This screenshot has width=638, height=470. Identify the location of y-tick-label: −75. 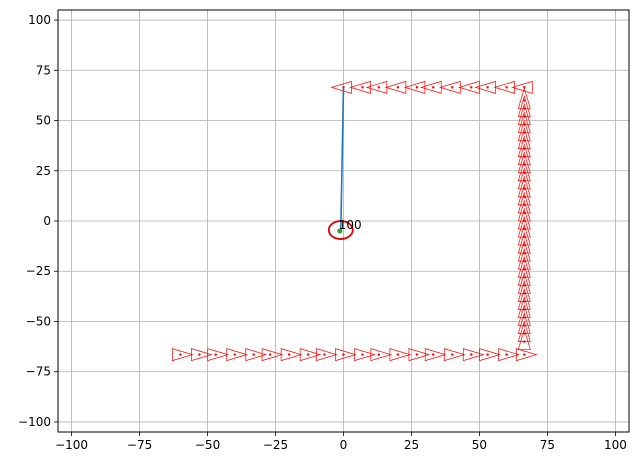
(38, 372).